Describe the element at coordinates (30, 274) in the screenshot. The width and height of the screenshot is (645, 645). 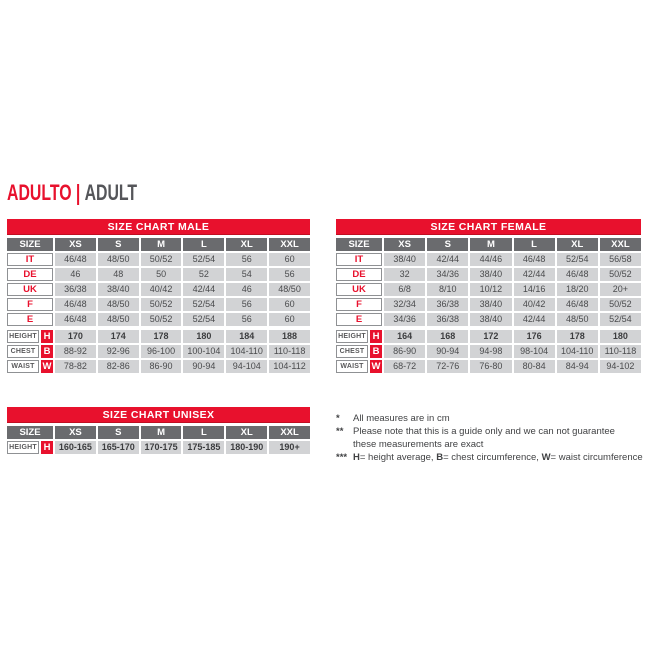
I see `size-system-label: DE` at that location.